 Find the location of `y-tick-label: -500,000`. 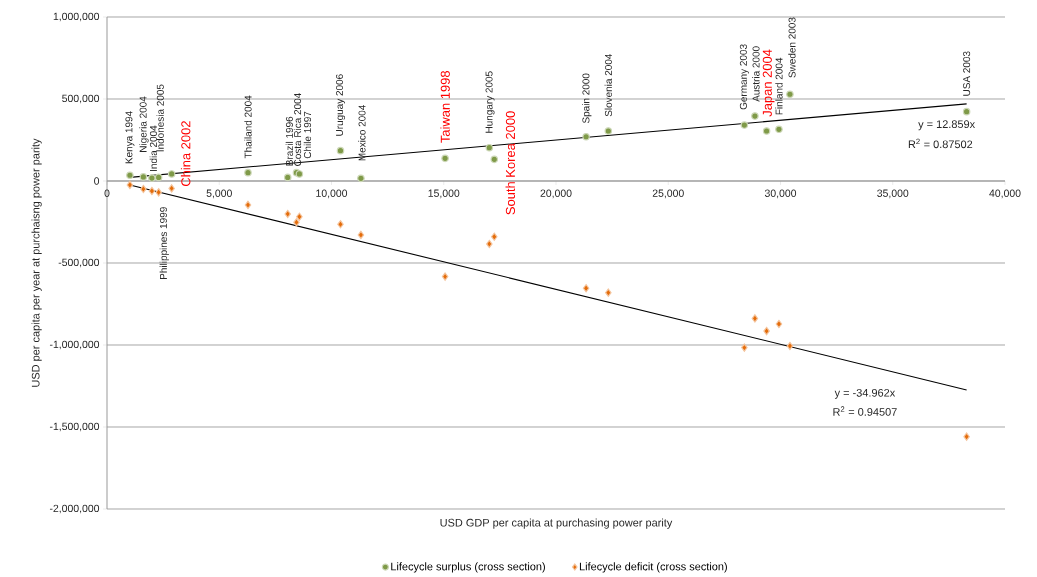

y-tick-label: -500,000 is located at coordinates (79, 263).